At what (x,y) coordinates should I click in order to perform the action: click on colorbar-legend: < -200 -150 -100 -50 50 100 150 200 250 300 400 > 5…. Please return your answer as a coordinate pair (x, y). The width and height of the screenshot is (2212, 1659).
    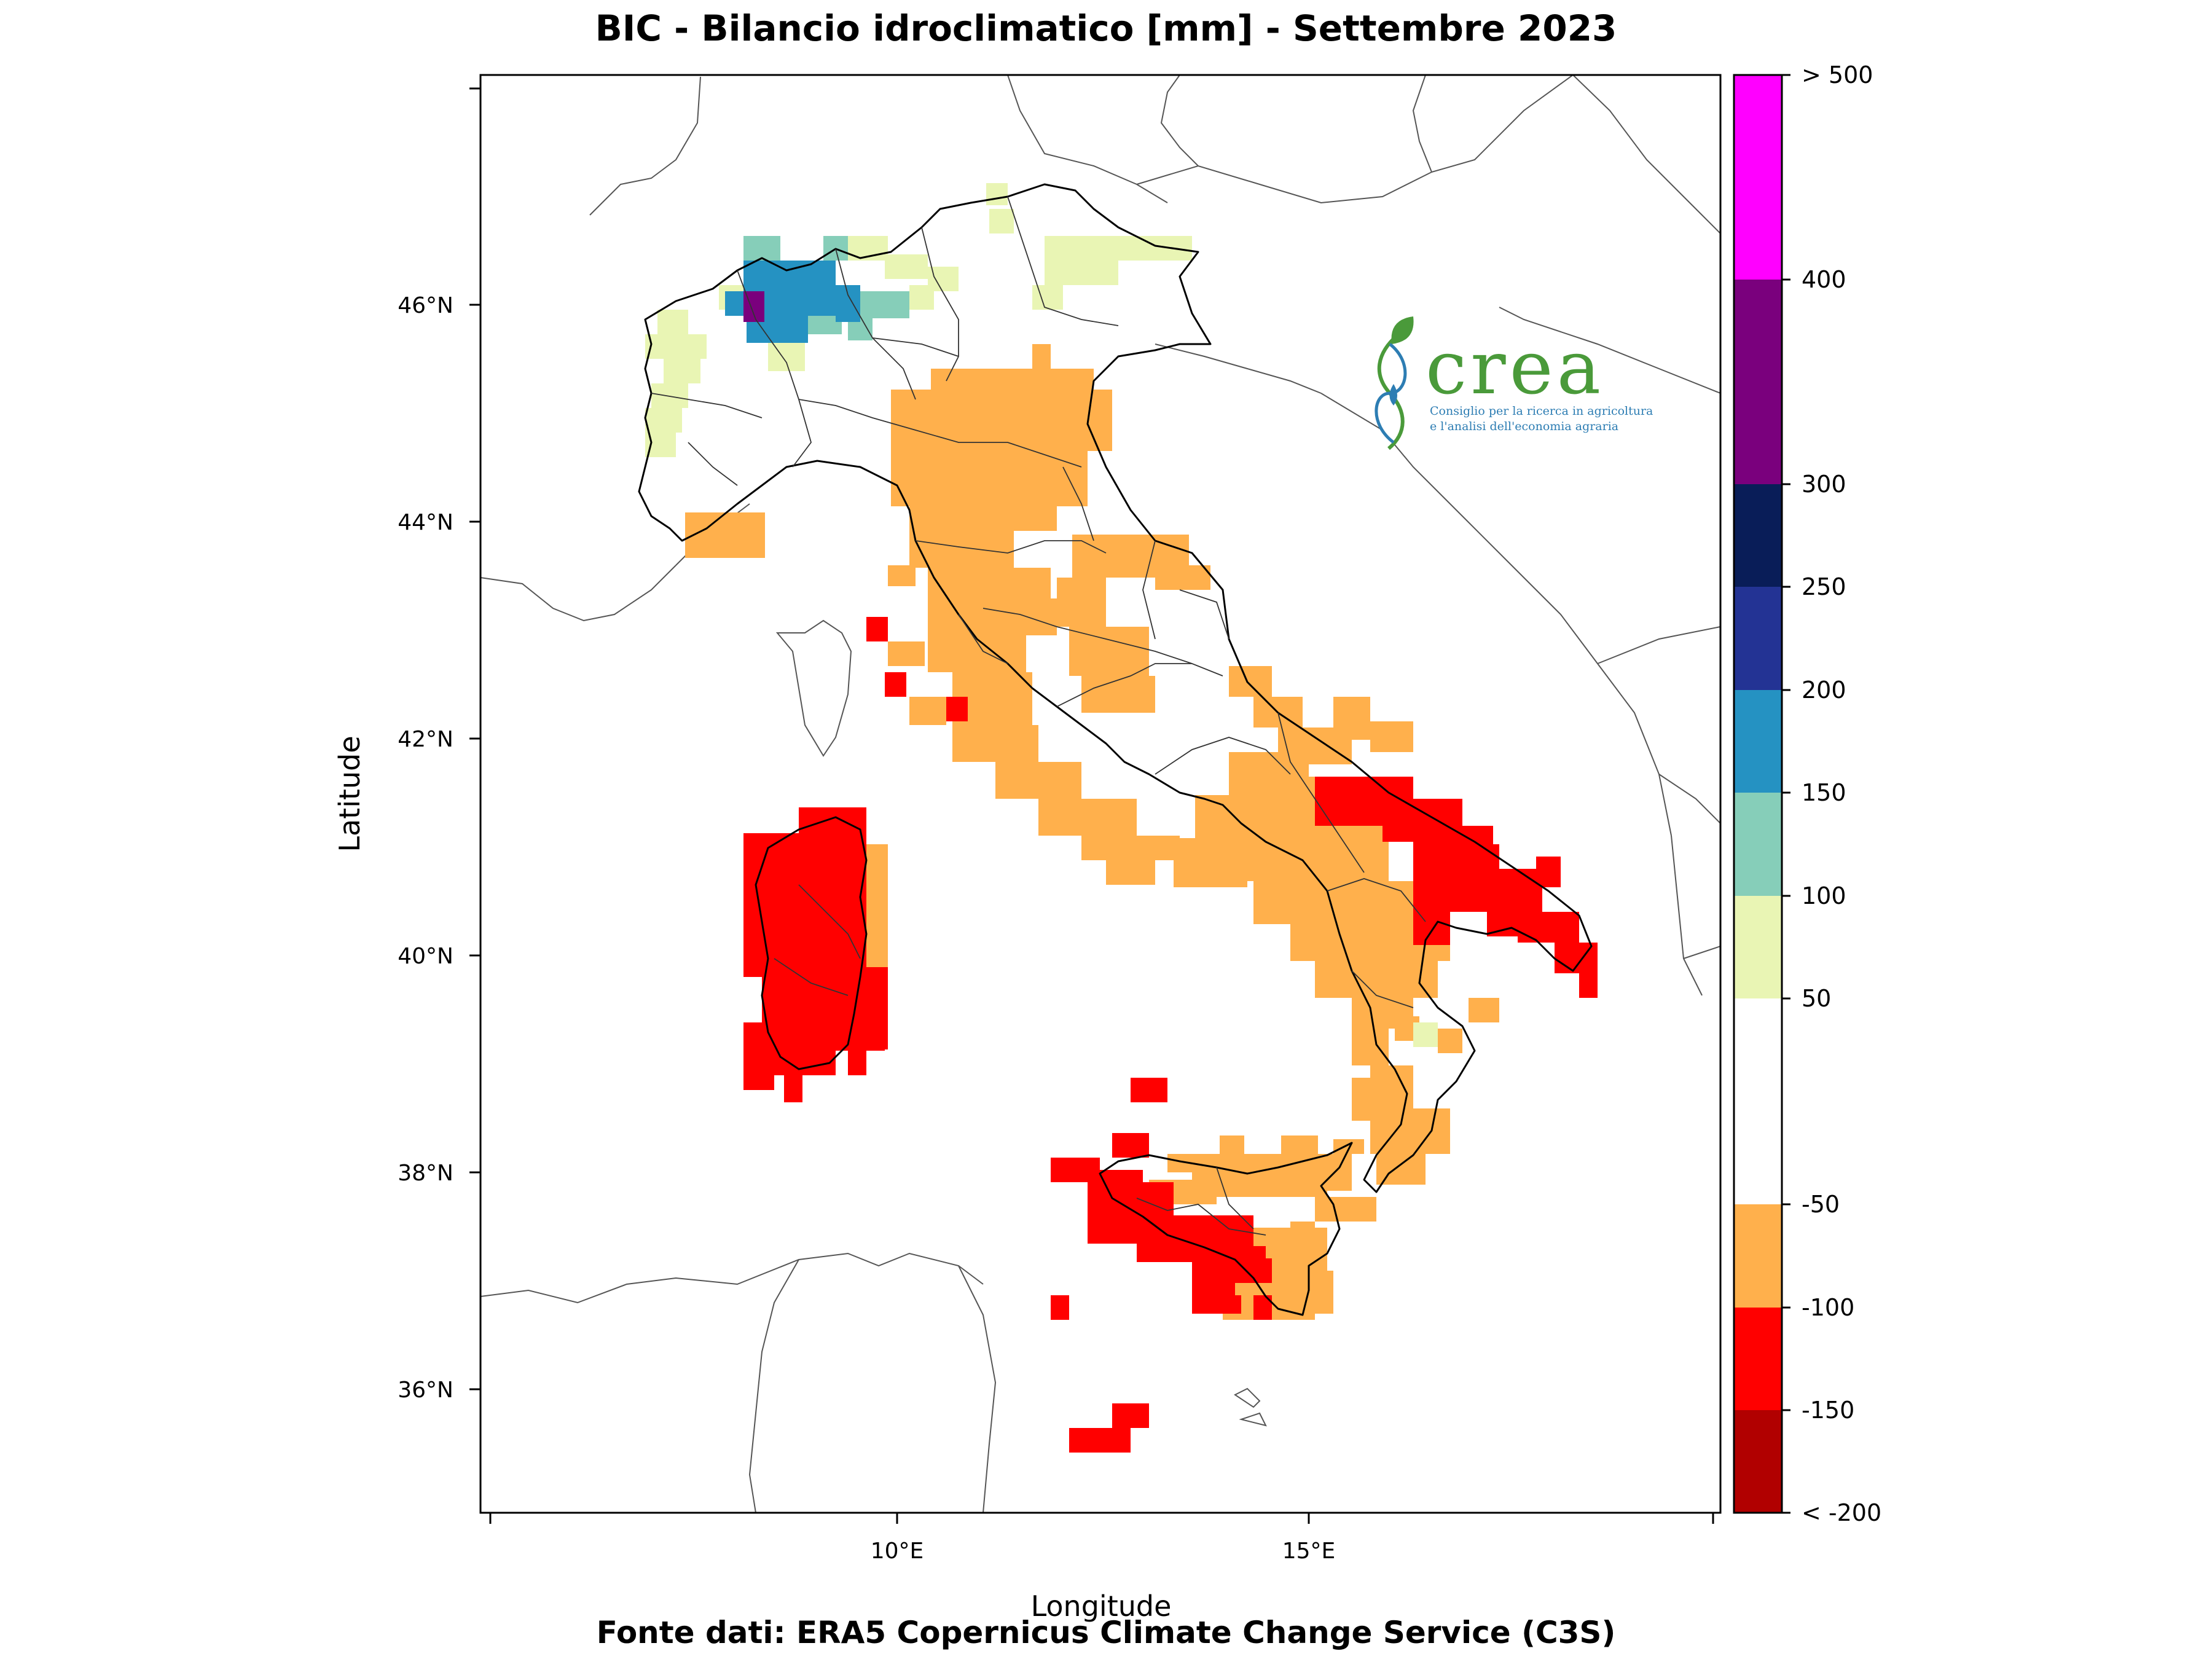
    Looking at the image, I should click on (1807, 793).